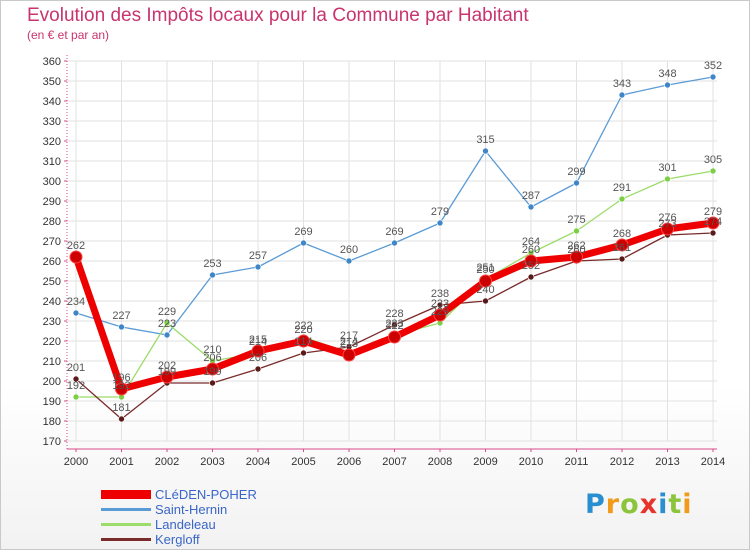  Describe the element at coordinates (185, 524) in the screenshot. I see `legend-label: Landeleau` at that location.